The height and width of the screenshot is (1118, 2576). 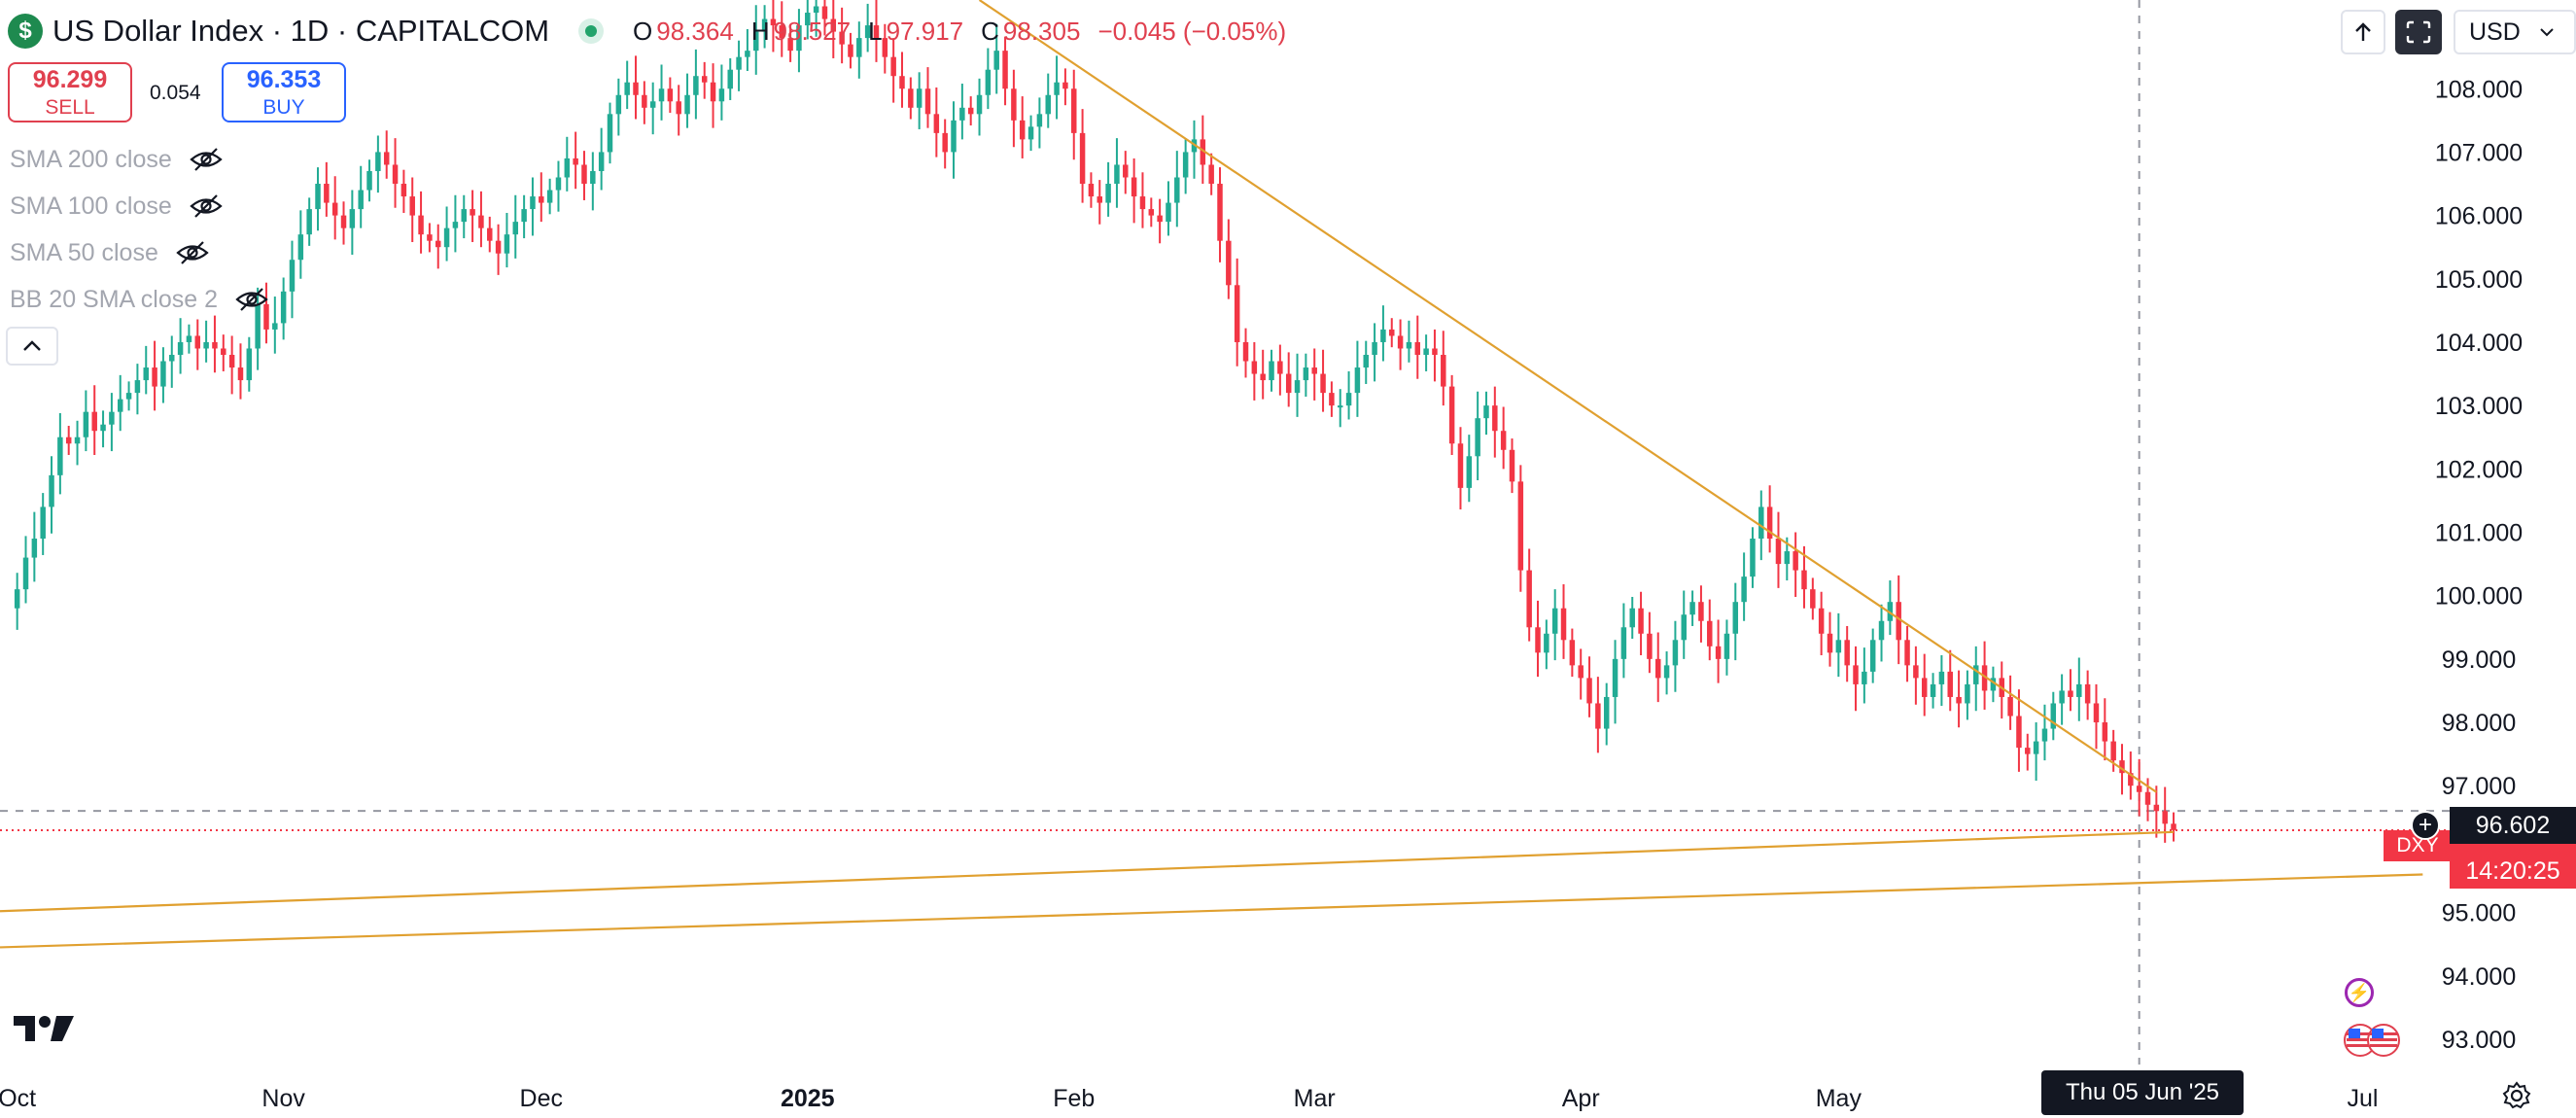 I want to click on indicator-sma50: SMA 50 close, so click(x=139, y=252).